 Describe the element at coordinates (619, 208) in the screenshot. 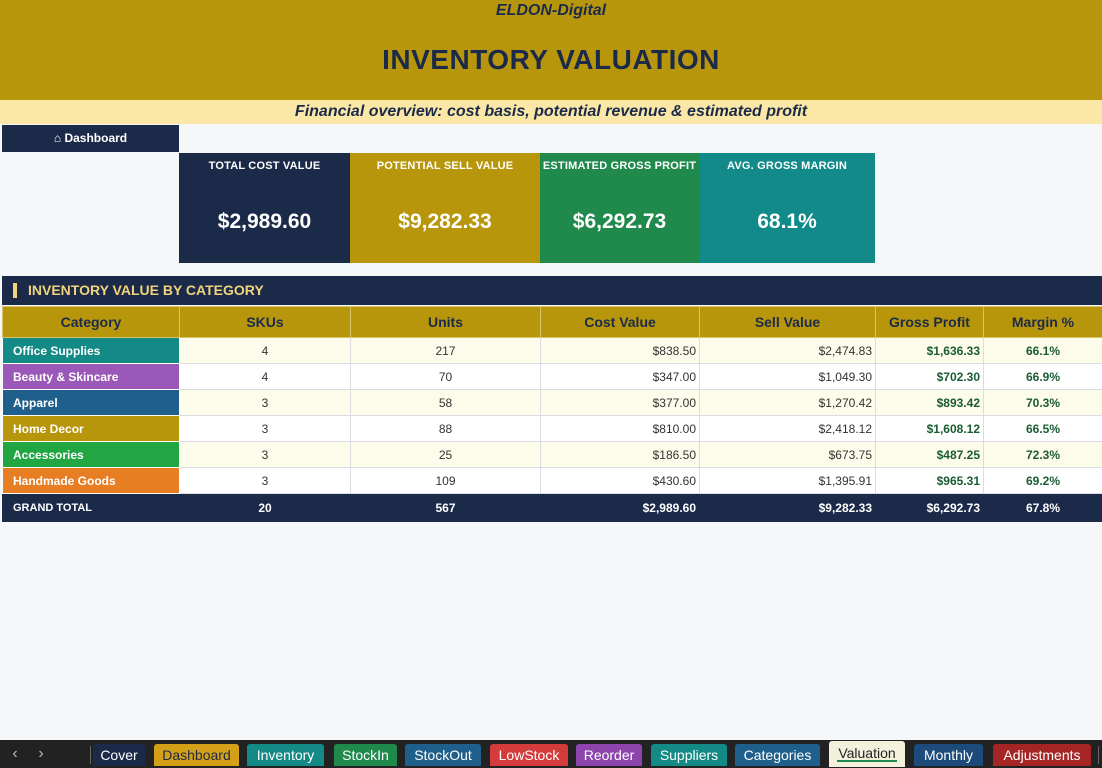

I see `kpi-estimated-gross-profit: ESTIMATED GROSS PROFIT $6,292.73` at that location.